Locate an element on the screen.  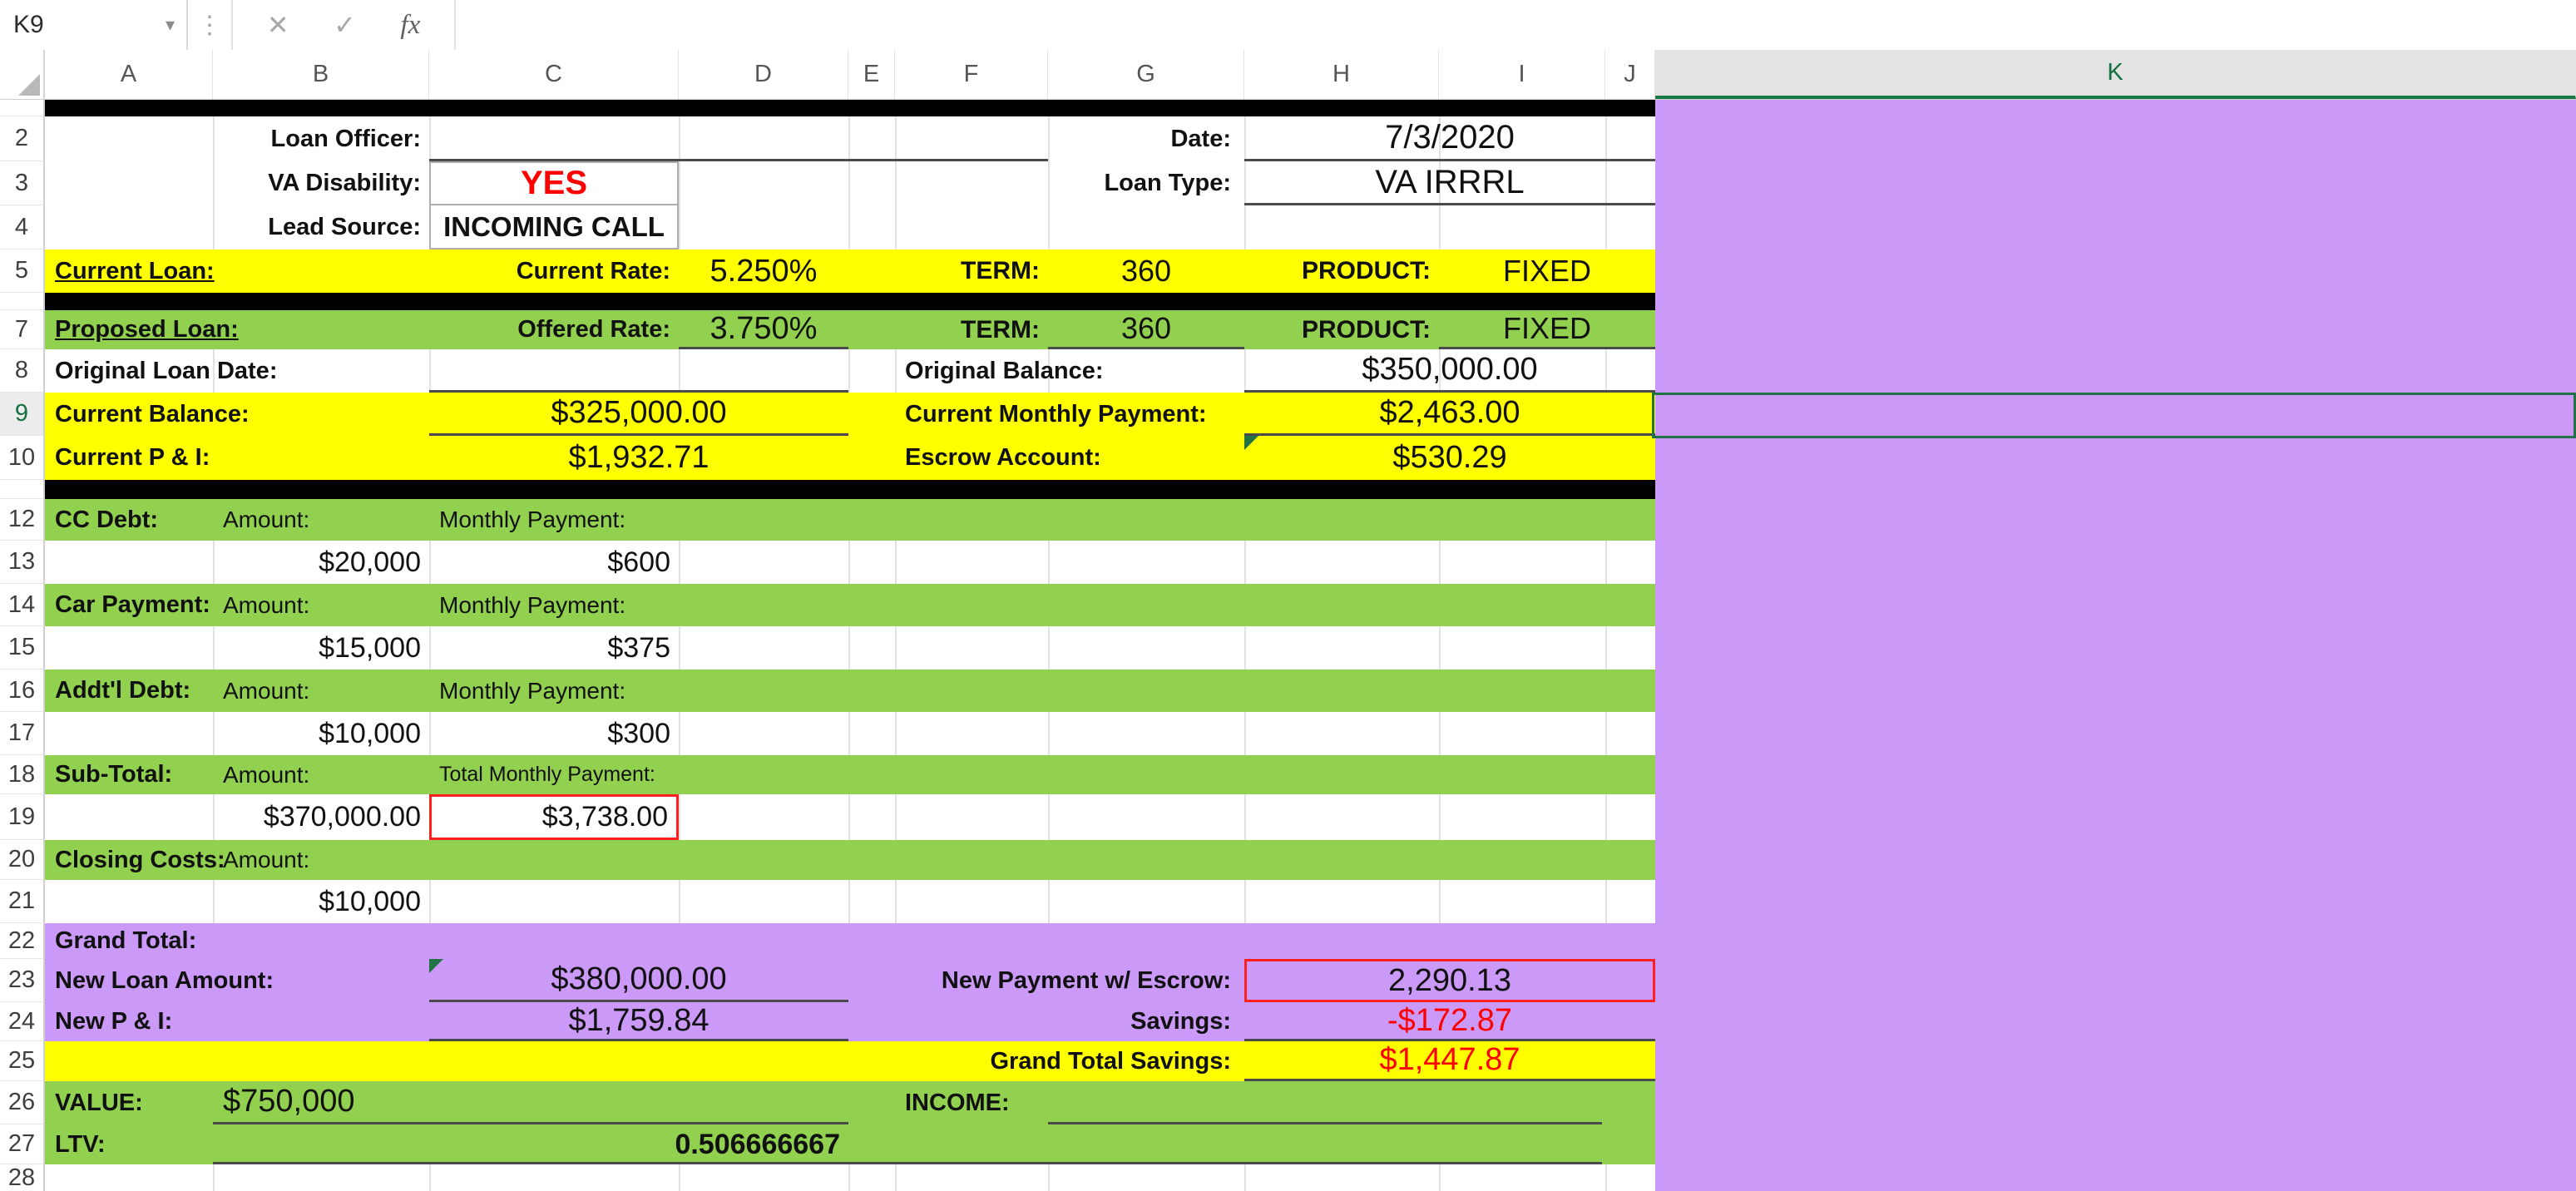
row-header-5: 5 is located at coordinates (22, 271).